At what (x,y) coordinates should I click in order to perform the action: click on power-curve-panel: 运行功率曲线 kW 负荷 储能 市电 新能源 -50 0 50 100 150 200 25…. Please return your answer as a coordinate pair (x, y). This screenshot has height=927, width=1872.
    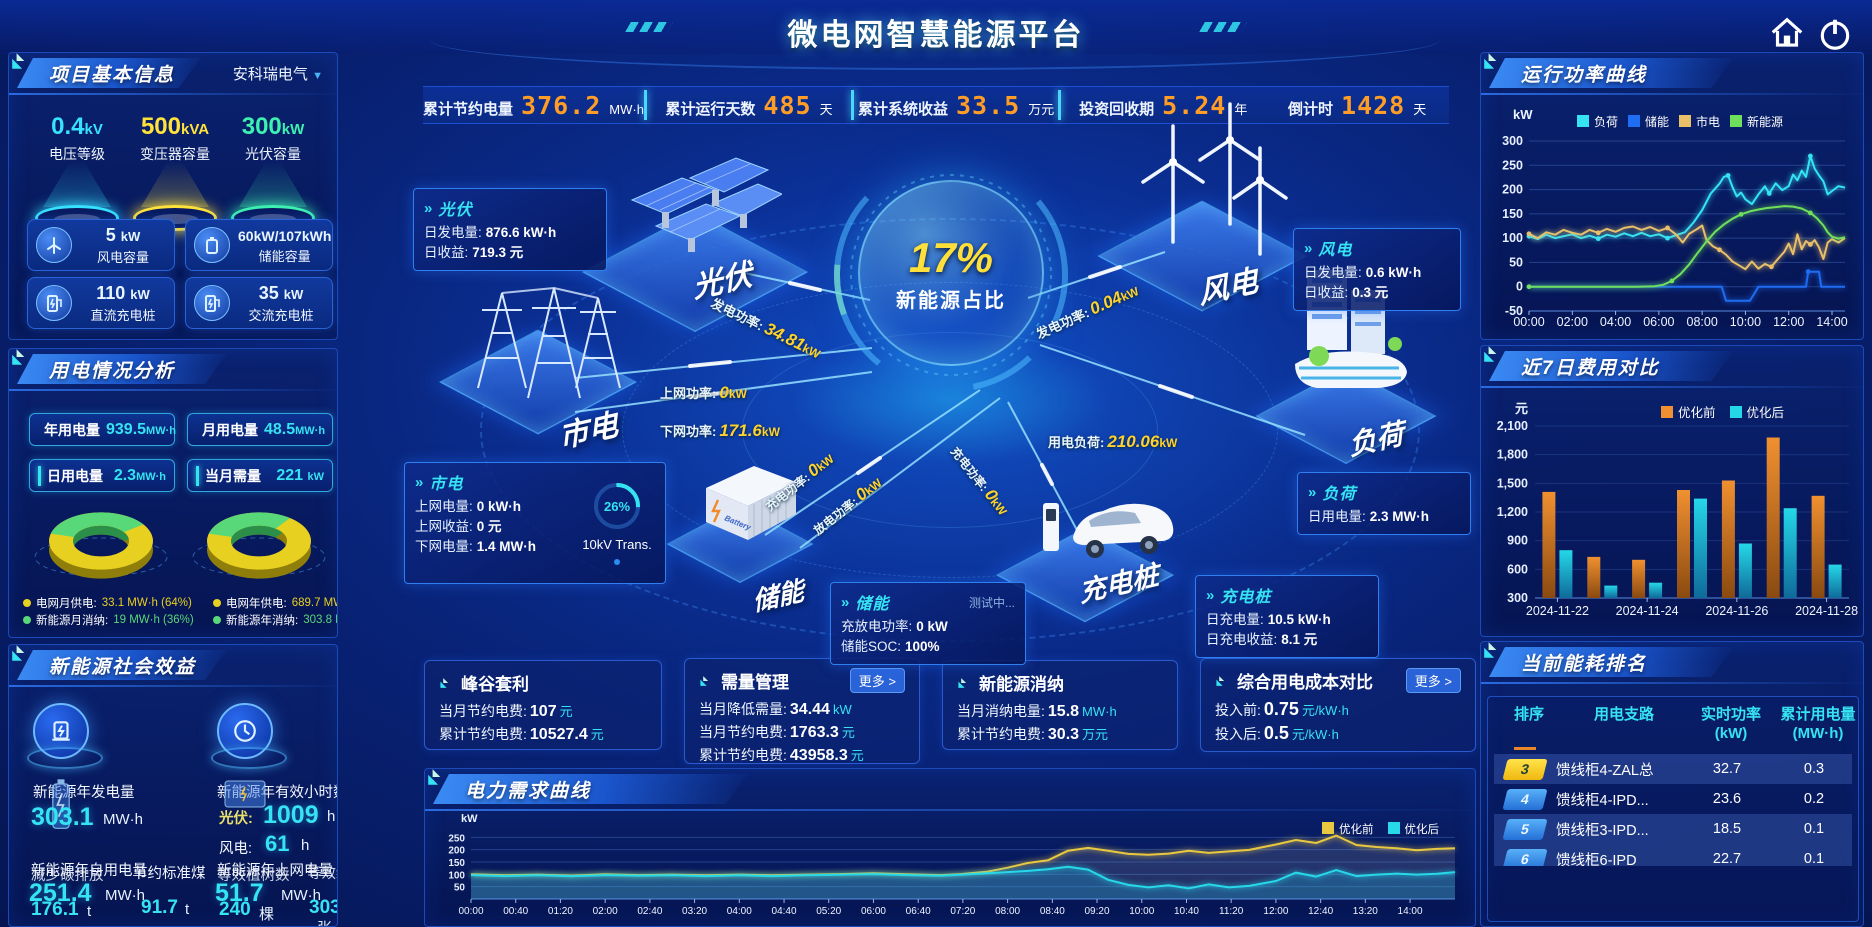
    Looking at the image, I should click on (1672, 196).